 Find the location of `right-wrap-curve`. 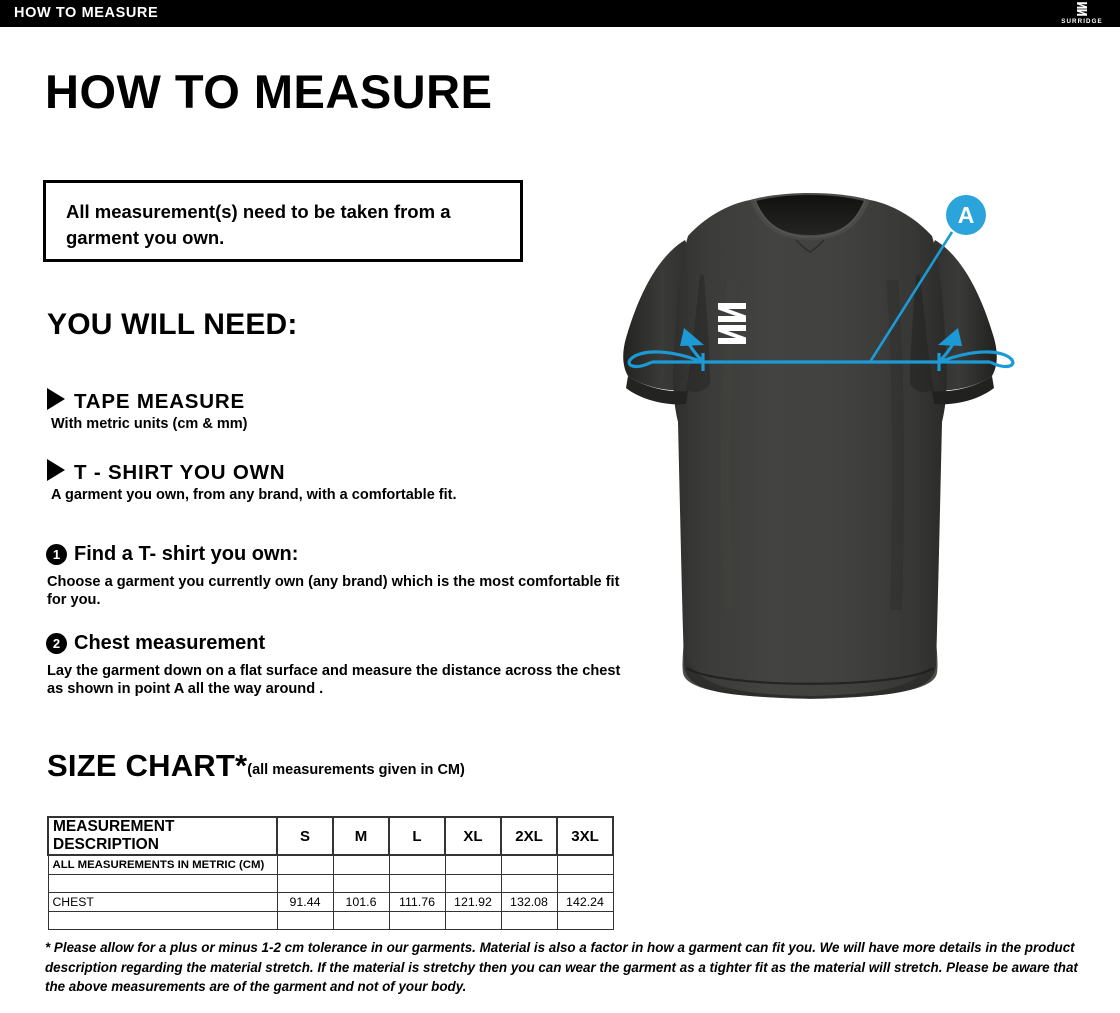

right-wrap-curve is located at coordinates (976, 359).